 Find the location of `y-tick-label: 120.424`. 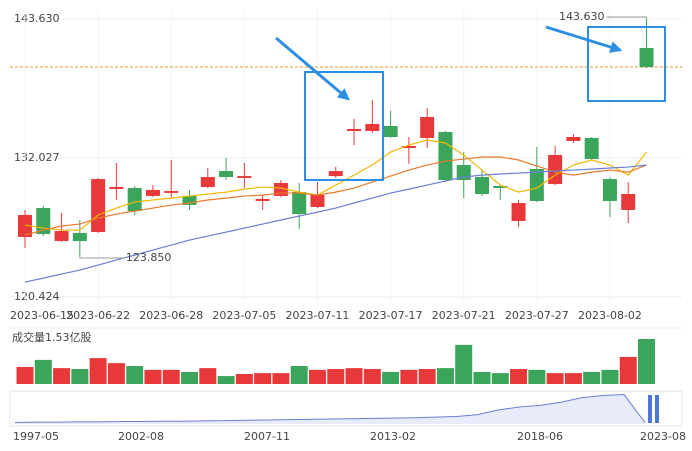

y-tick-label: 120.424 is located at coordinates (37, 296).